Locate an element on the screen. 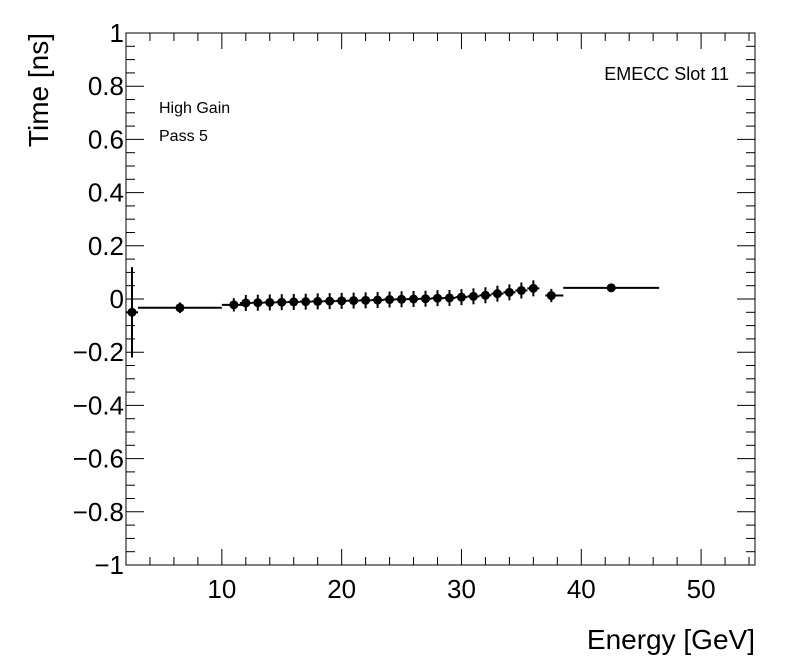 The height and width of the screenshot is (672, 796). annotation-slot: EMECC Slot 11 is located at coordinates (666, 74).